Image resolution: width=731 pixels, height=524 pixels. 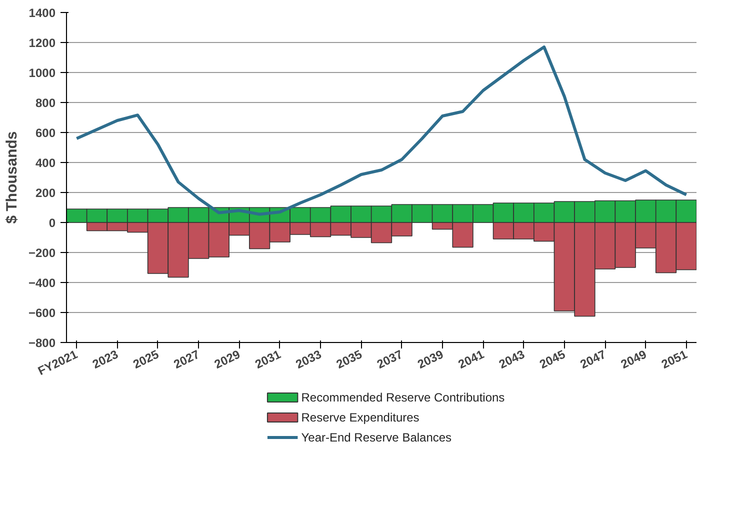 I want to click on y-tick-label: −200, so click(x=42, y=253).